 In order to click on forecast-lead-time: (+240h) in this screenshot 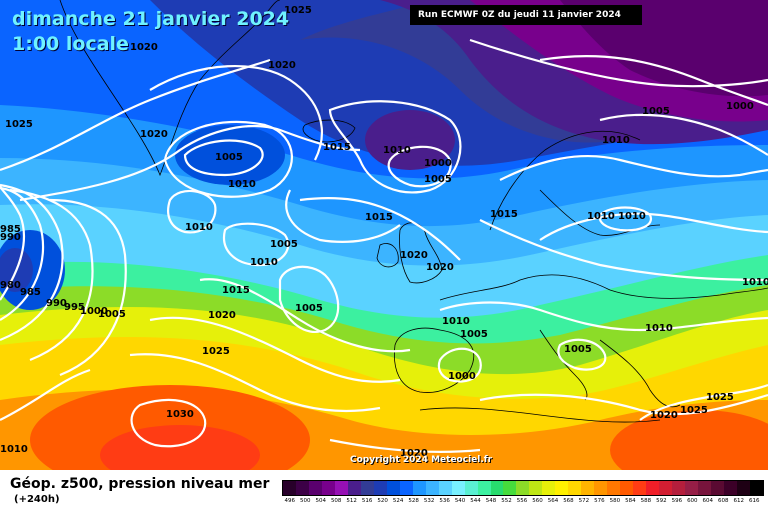, I will do `click(37, 499)`.